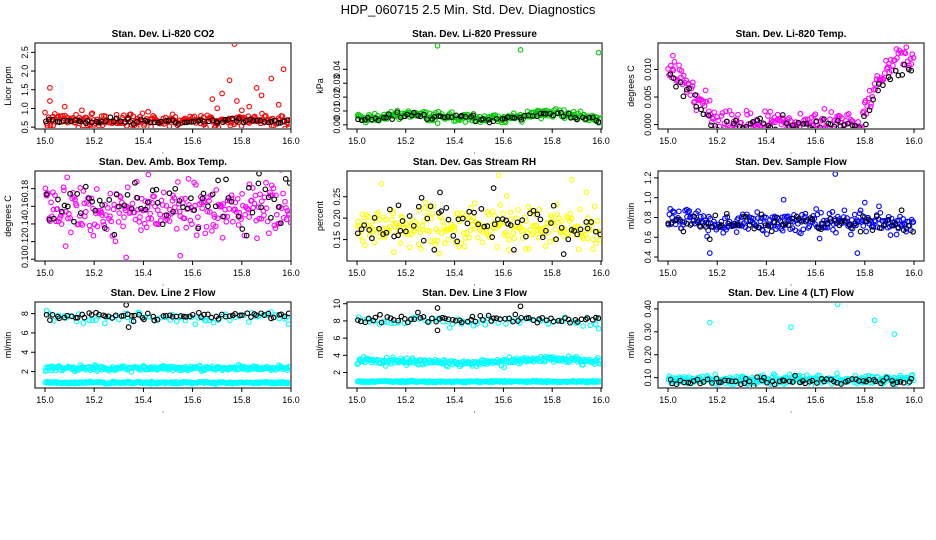 The height and width of the screenshot is (540, 936). Describe the element at coordinates (477, 381) in the screenshot. I see `series-cyan-low` at that location.